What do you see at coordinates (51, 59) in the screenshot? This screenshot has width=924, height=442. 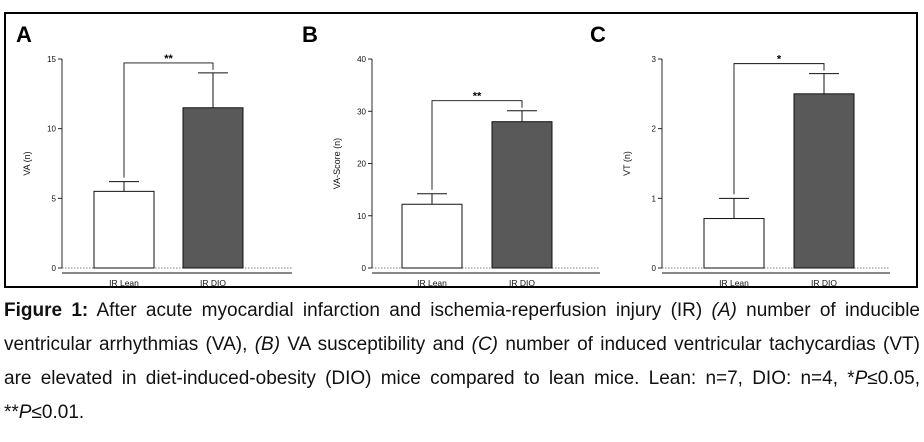 I see `y-tick-label: 15` at bounding box center [51, 59].